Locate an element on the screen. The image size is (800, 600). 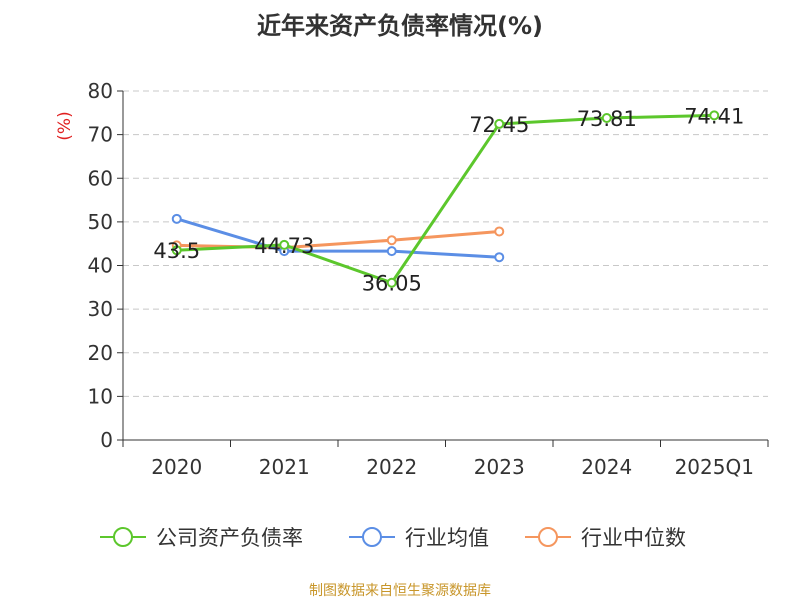
data-label: 74.41 is located at coordinates (714, 116).